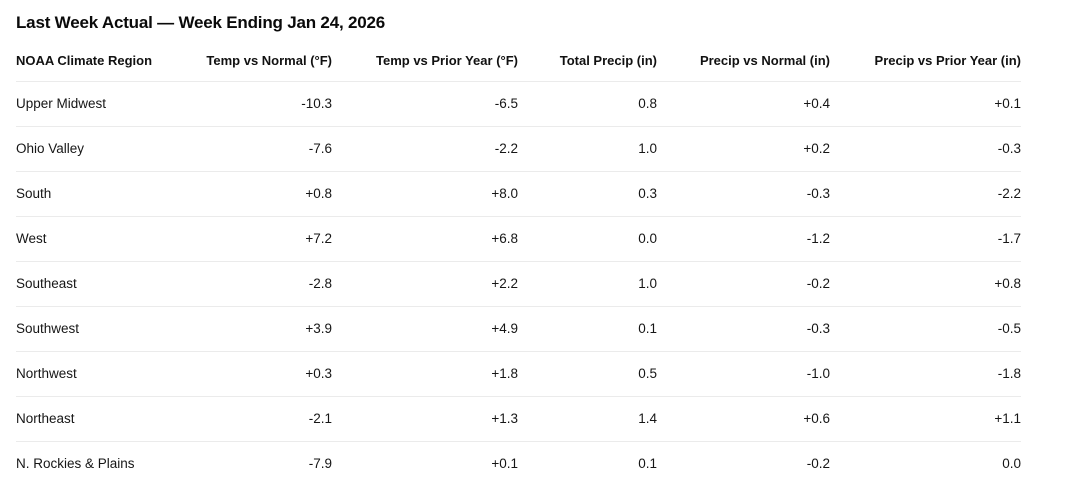 The image size is (1067, 492). I want to click on value-cell: +4.9, so click(425, 329).